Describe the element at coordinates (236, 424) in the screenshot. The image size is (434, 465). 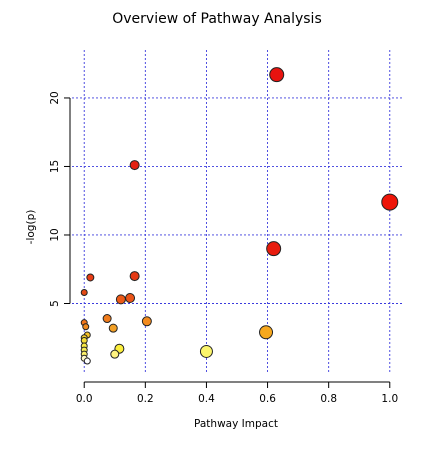
I see `x-axis-label: Pathway Impact` at that location.